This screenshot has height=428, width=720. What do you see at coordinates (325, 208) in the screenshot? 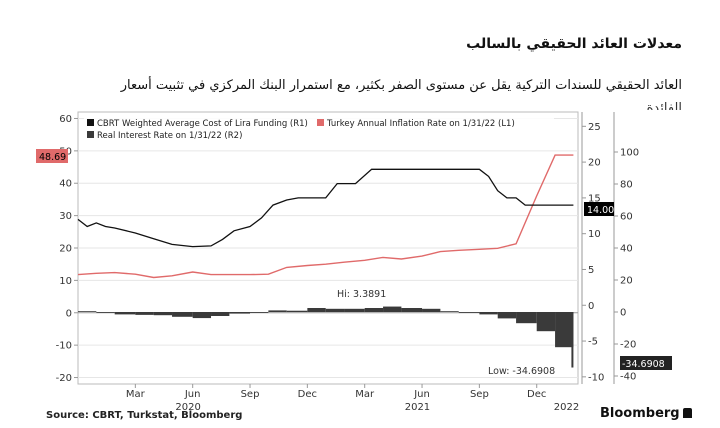
I see `funding-line` at bounding box center [325, 208].